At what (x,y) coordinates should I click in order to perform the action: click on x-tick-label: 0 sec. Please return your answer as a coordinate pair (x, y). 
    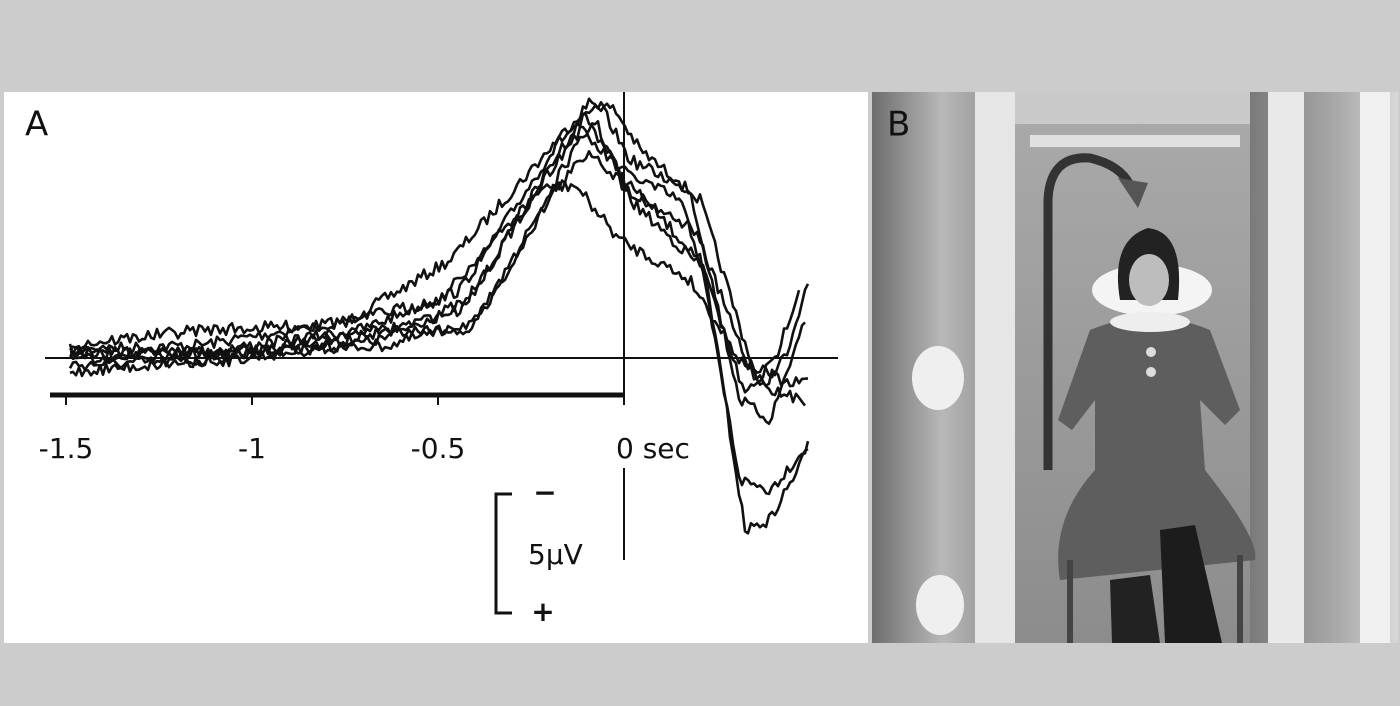
    Looking at the image, I should click on (653, 448).